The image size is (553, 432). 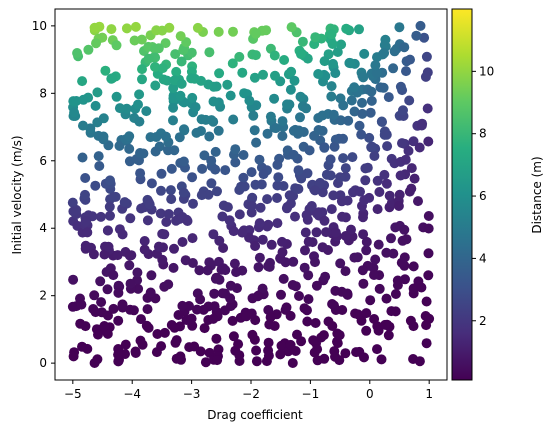 I want to click on x-tick-label: −5, so click(x=73, y=394).